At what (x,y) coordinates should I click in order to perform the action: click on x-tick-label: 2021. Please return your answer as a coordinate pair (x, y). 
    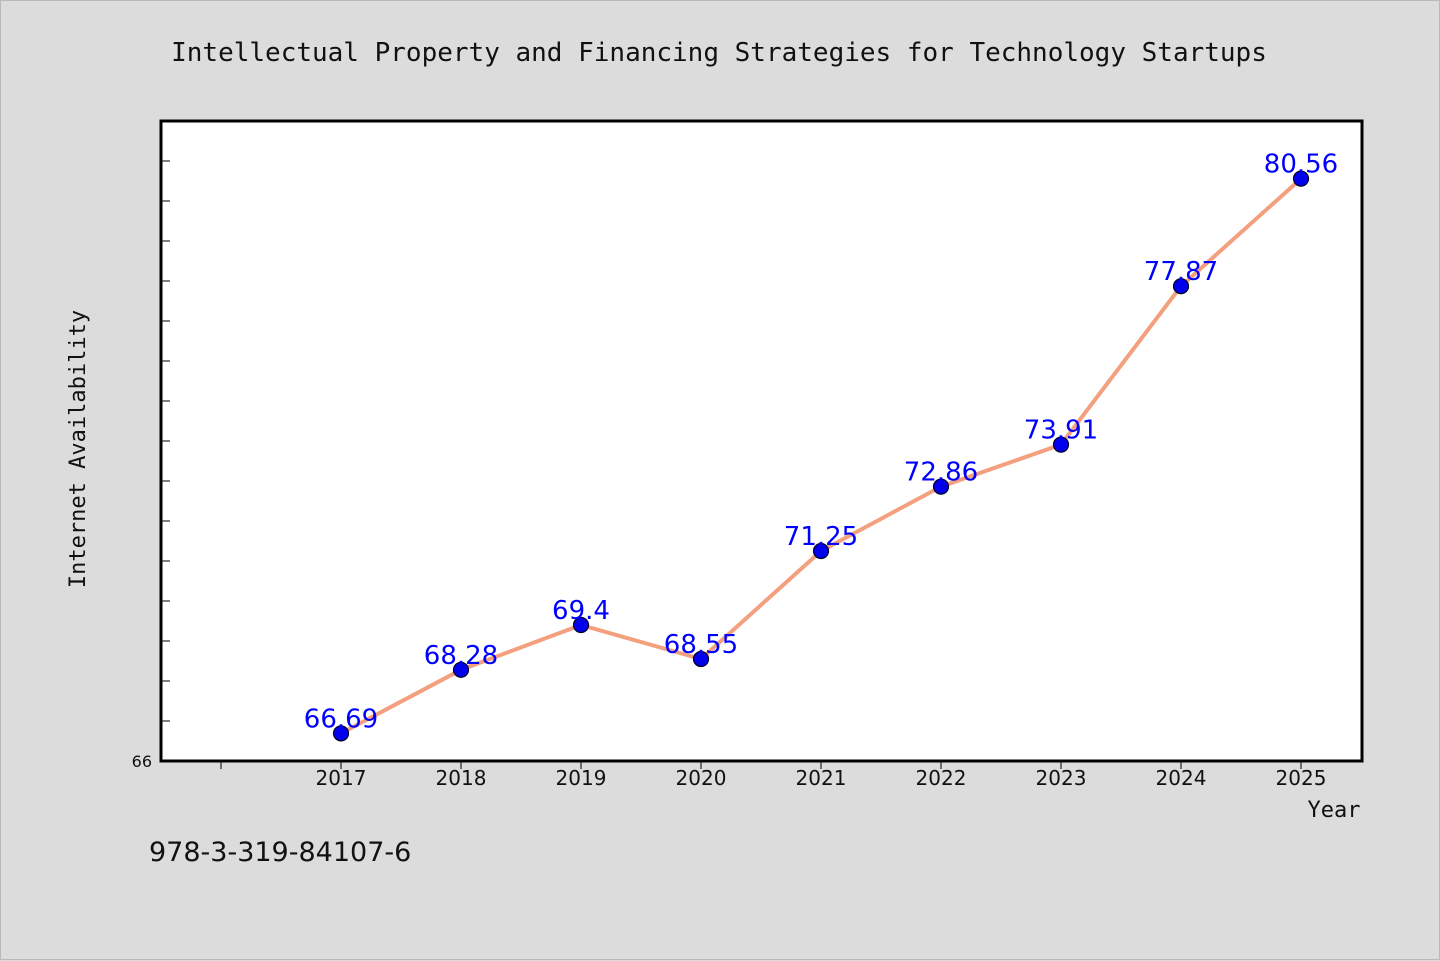
    Looking at the image, I should click on (821, 778).